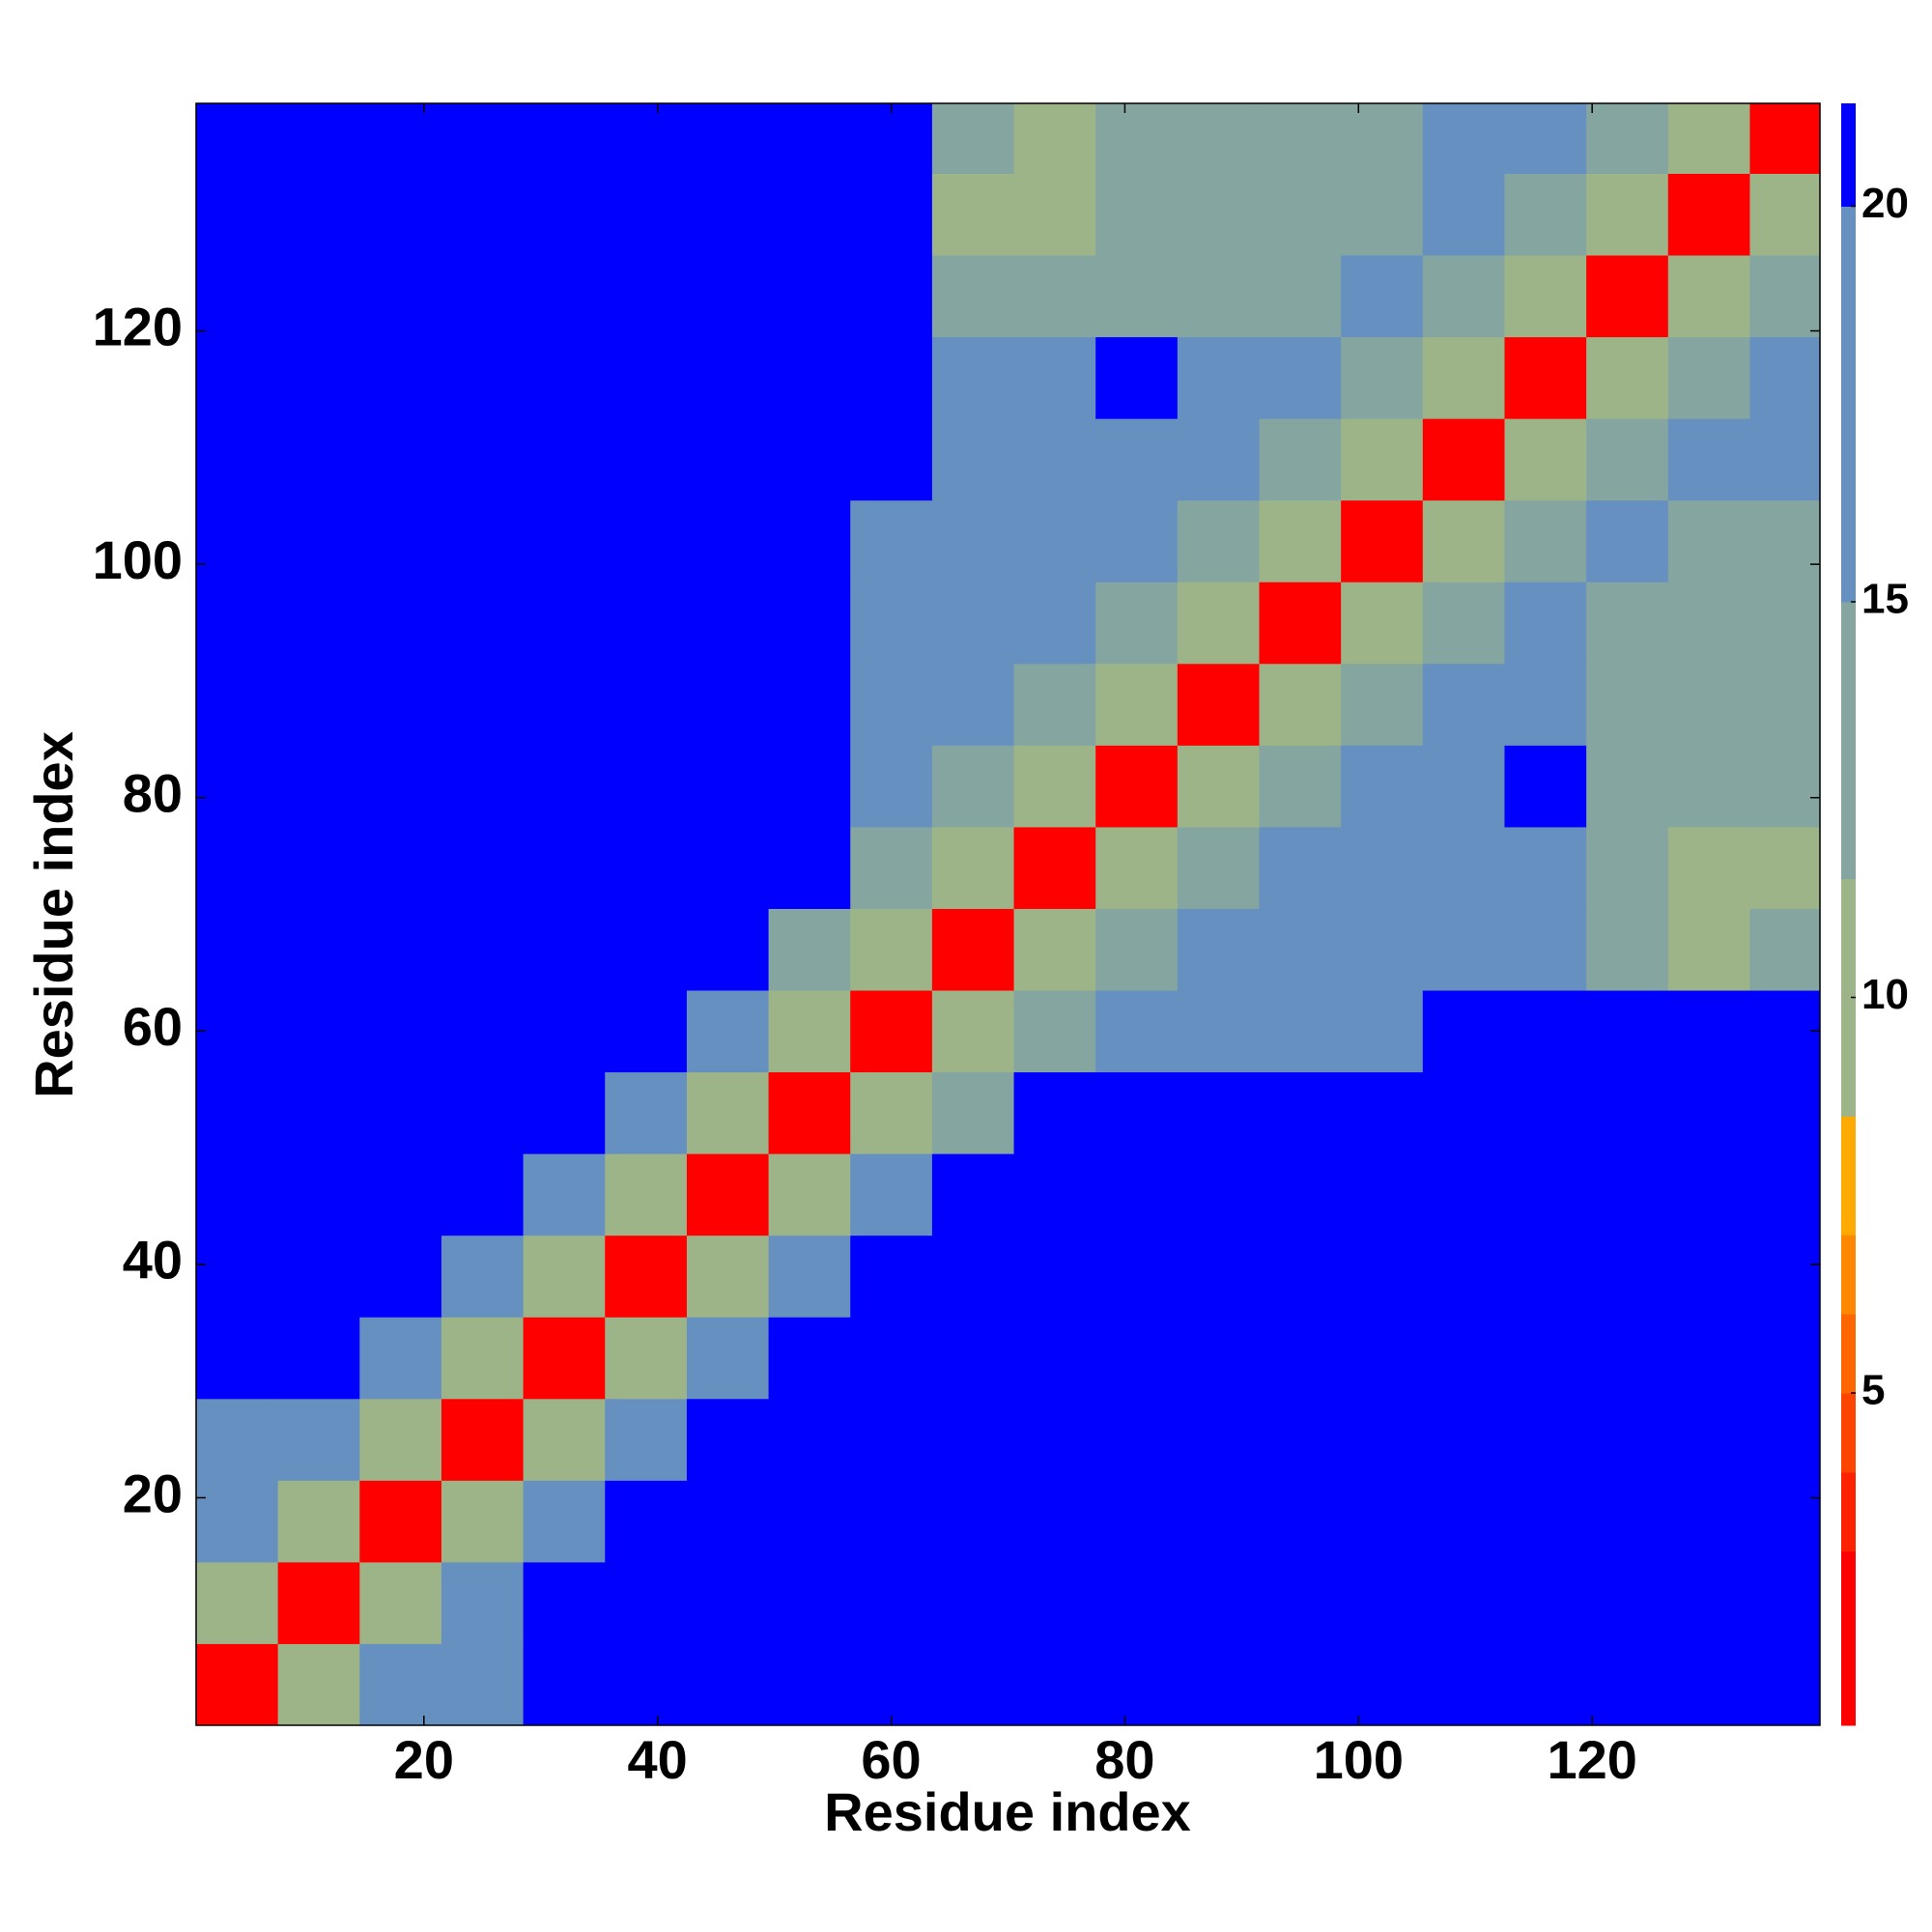 This screenshot has height=1932, width=1932. I want to click on x-tick-label: 40, so click(658, 1759).